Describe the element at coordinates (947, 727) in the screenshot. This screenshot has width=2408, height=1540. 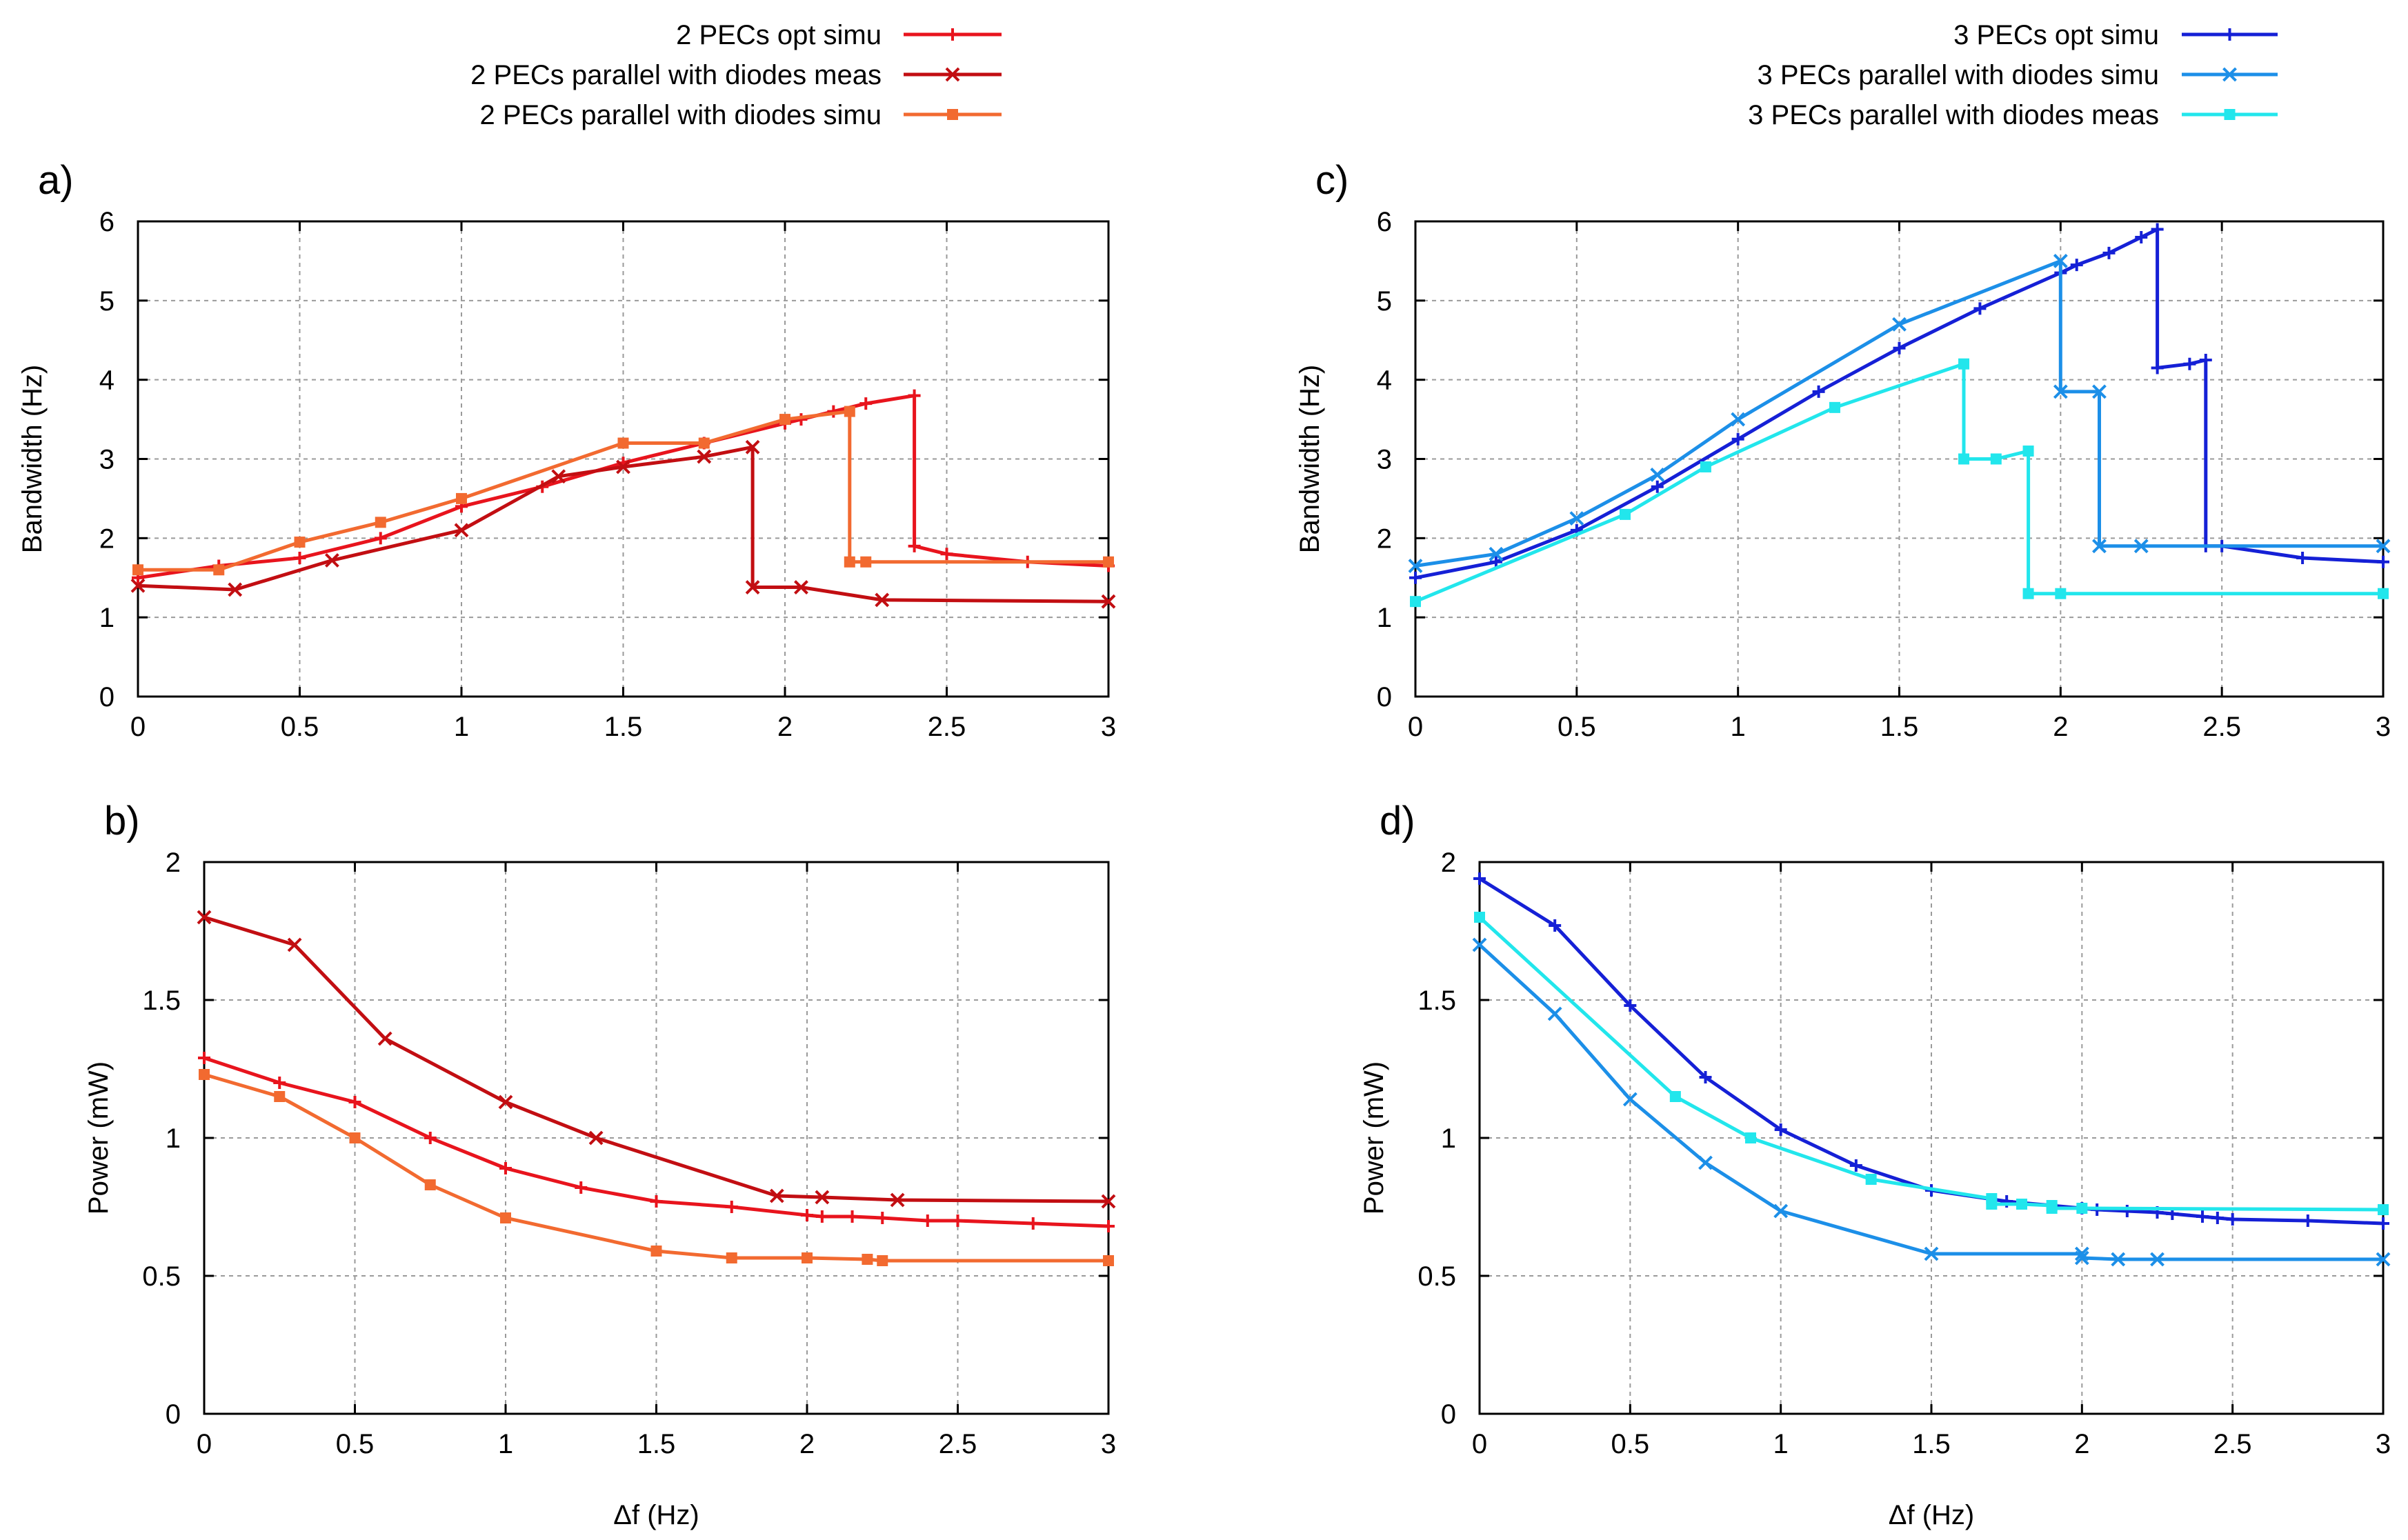
I see `x-tick-label: 2.5` at that location.